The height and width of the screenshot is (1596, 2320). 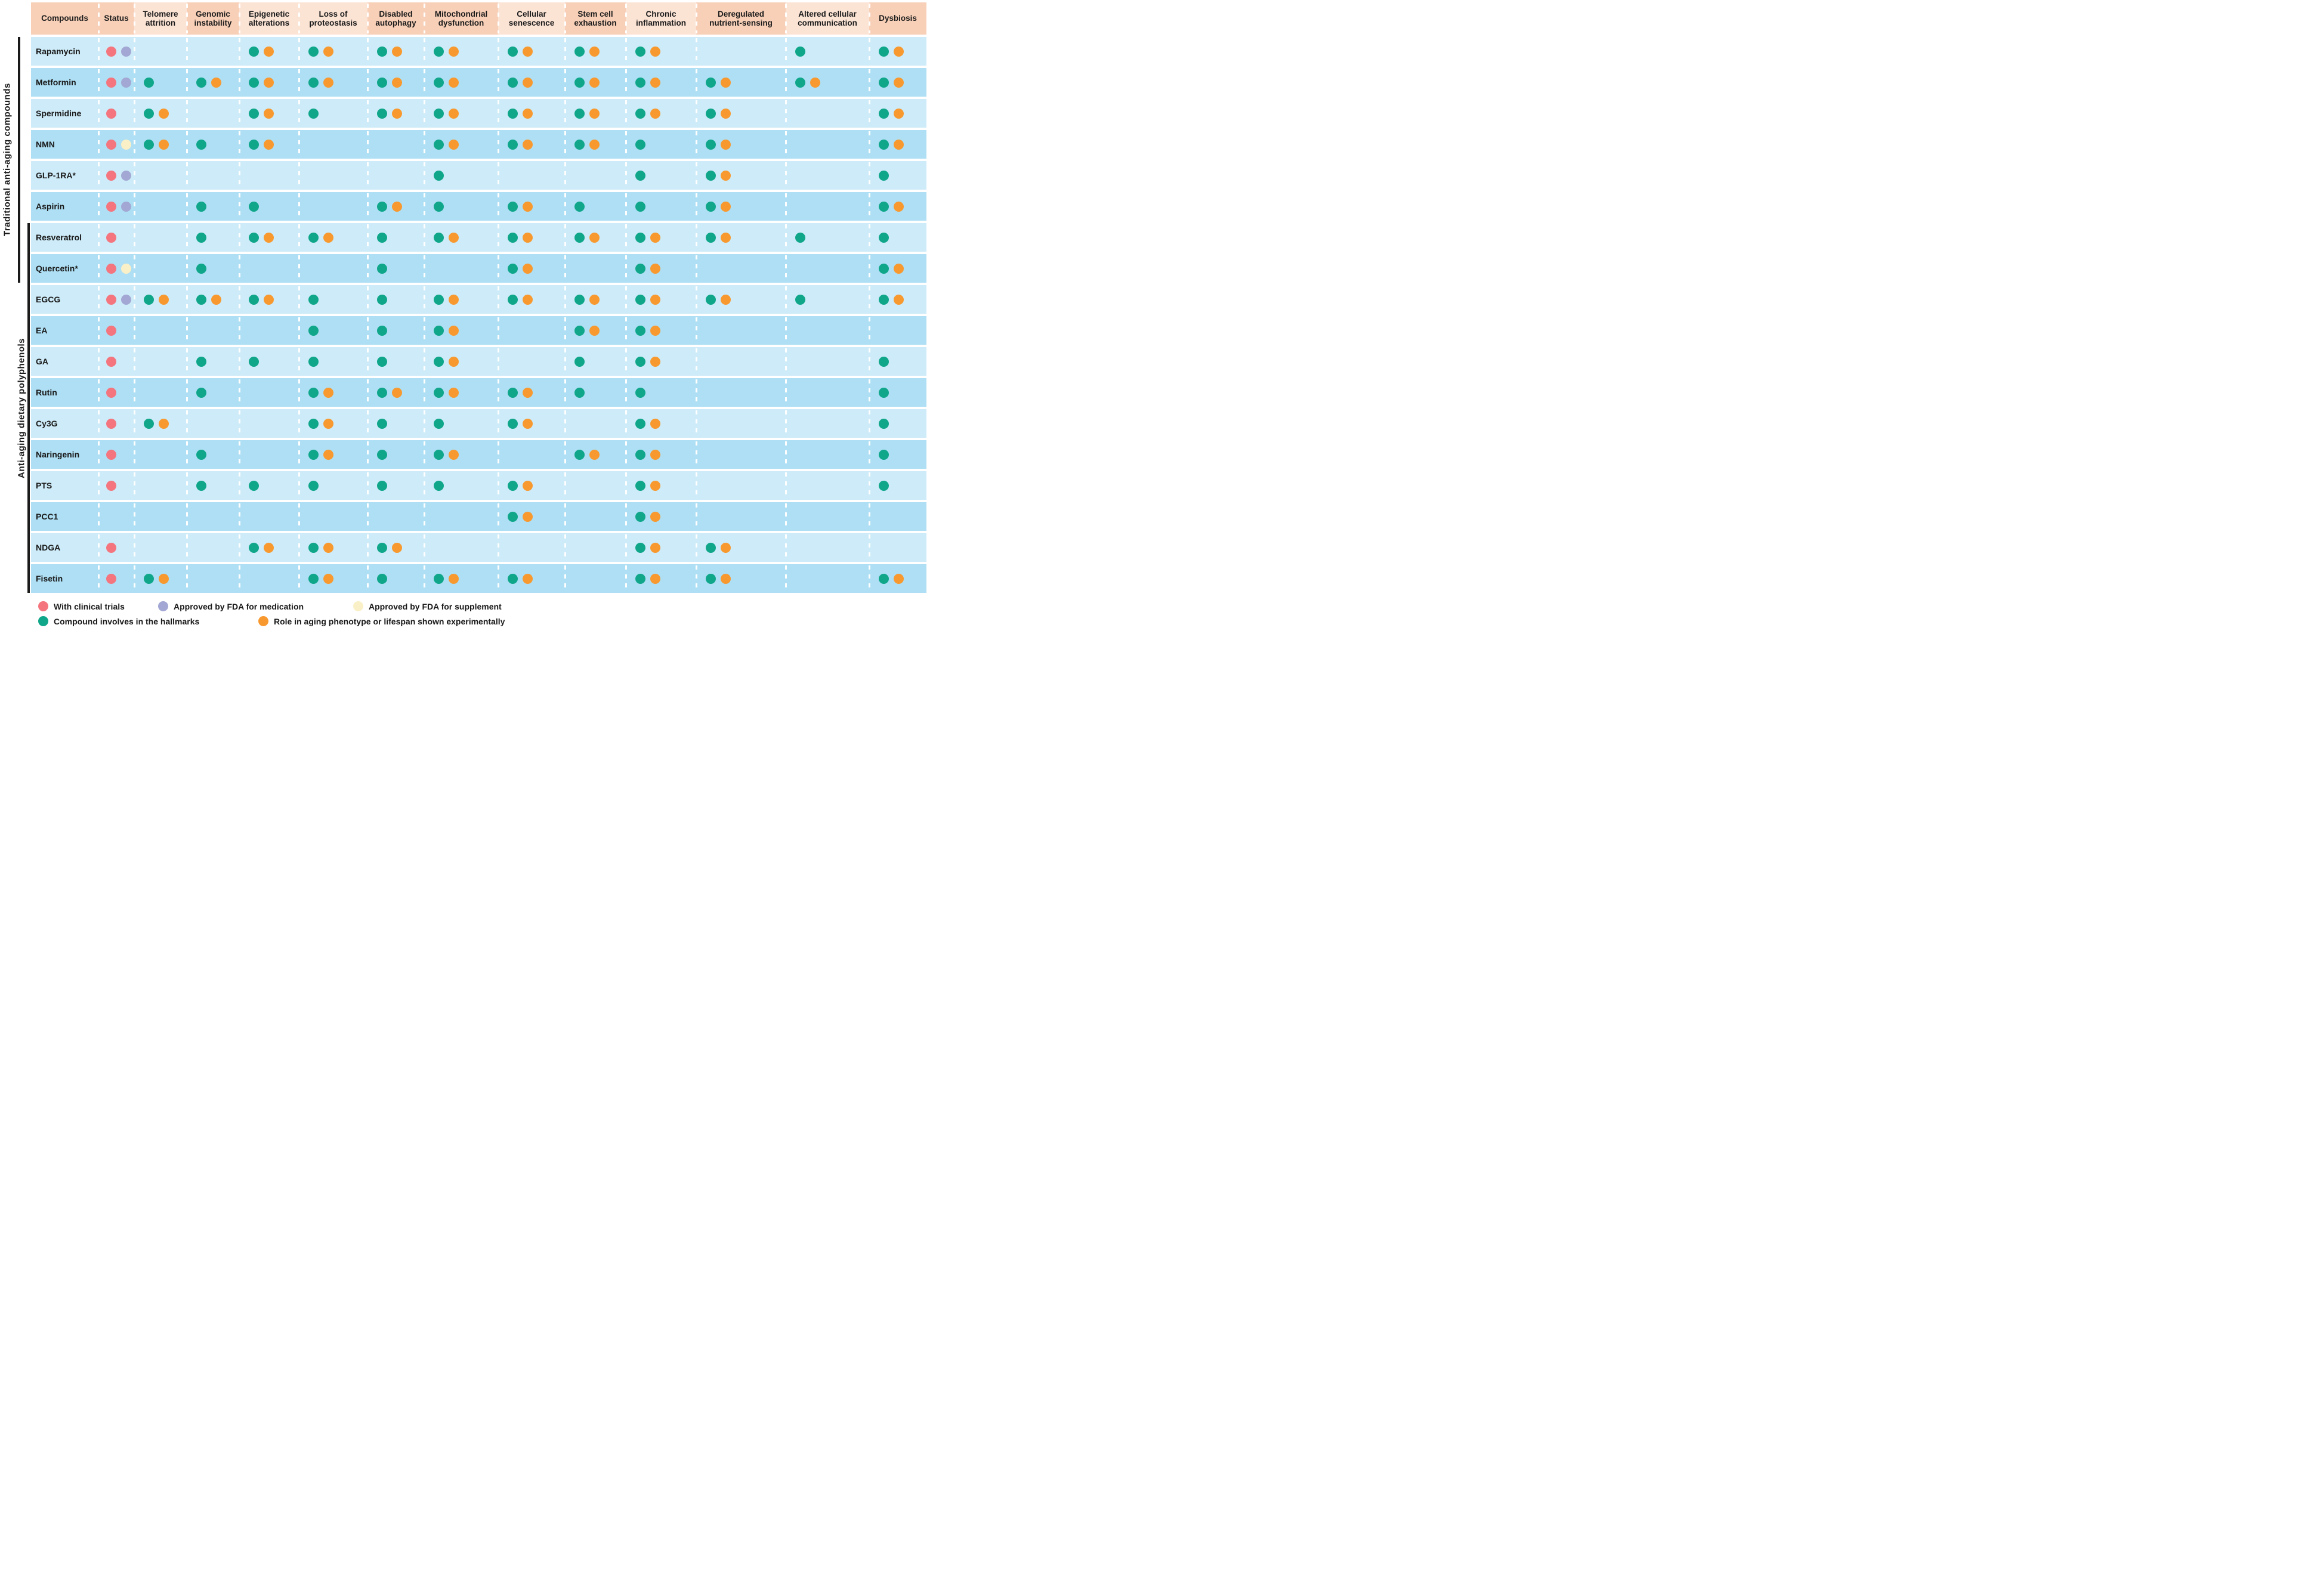 I want to click on column-header-cellular-senescence: Cellular senescence, so click(x=531, y=18).